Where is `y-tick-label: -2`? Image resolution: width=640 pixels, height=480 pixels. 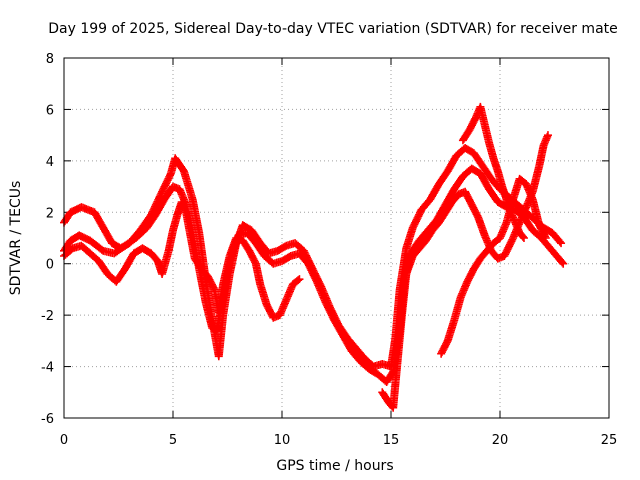 y-tick-label: -2 is located at coordinates (47, 316).